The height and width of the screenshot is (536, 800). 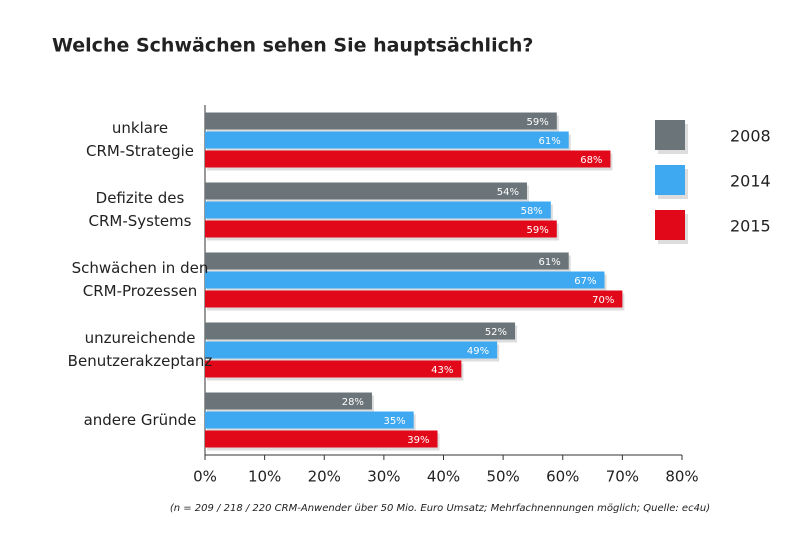 I want to click on value-label: 58%, so click(x=532, y=211).